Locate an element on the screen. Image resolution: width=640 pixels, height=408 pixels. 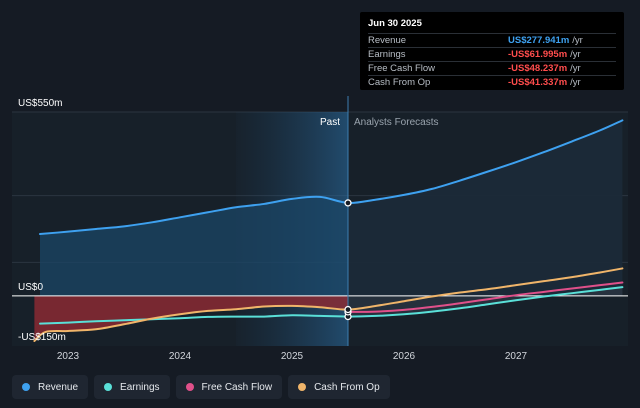
tooltip-row-value: -US$41.337m is located at coordinates (538, 82).